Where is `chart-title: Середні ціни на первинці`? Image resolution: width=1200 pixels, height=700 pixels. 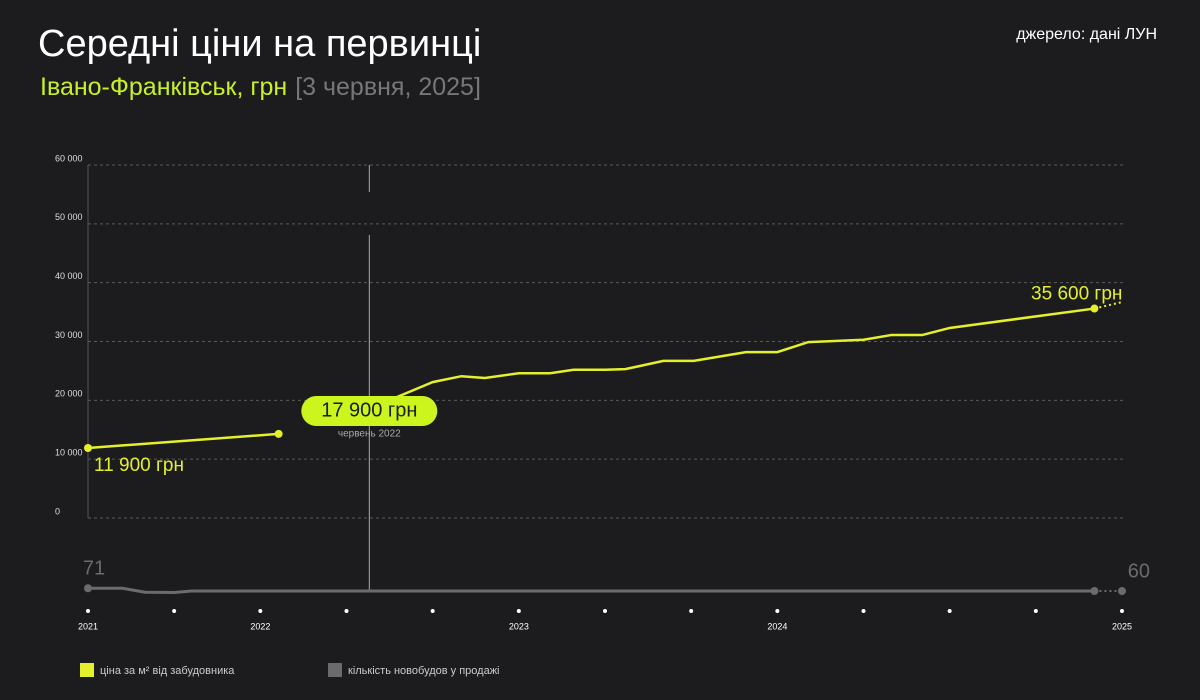
chart-title: Середні ціни на первинці is located at coordinates (259, 44).